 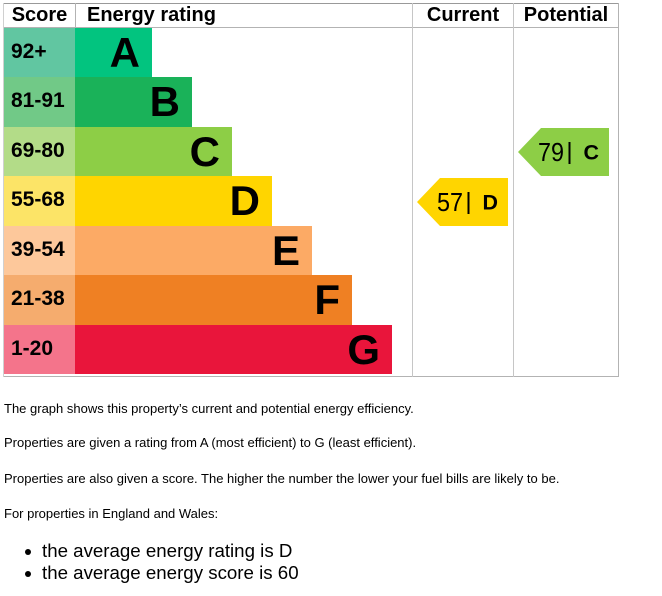 What do you see at coordinates (592, 153) in the screenshot?
I see `svg-text: C` at bounding box center [592, 153].